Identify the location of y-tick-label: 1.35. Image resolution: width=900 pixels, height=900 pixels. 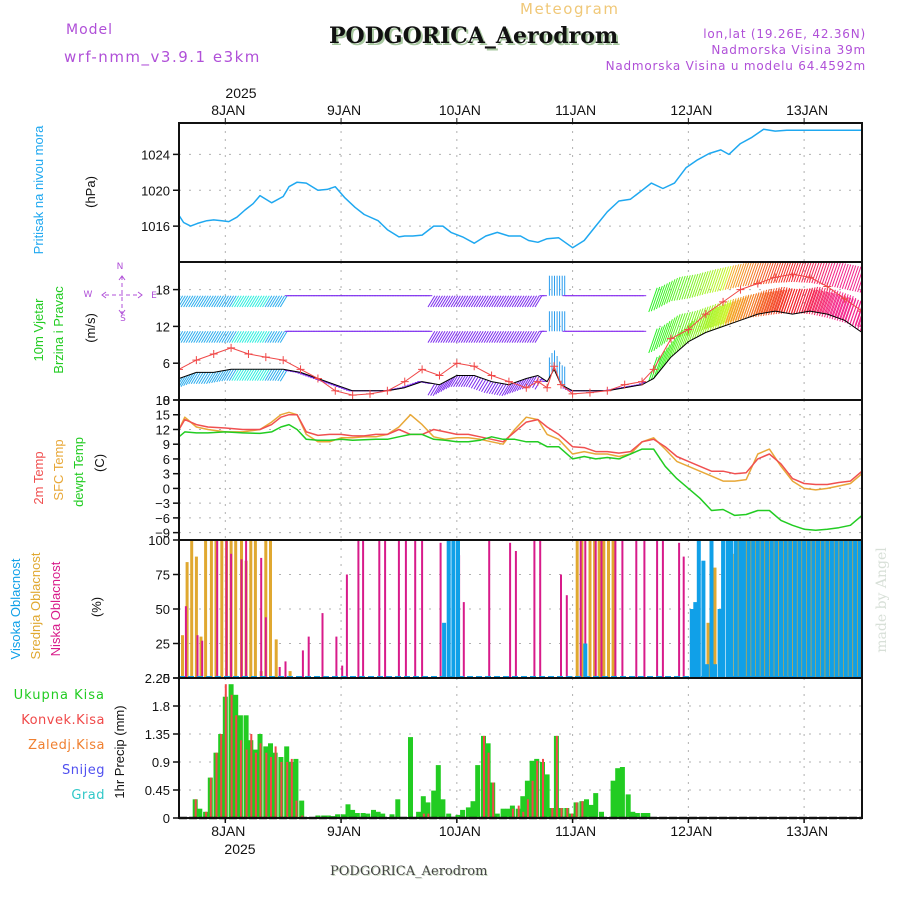
(157, 734).